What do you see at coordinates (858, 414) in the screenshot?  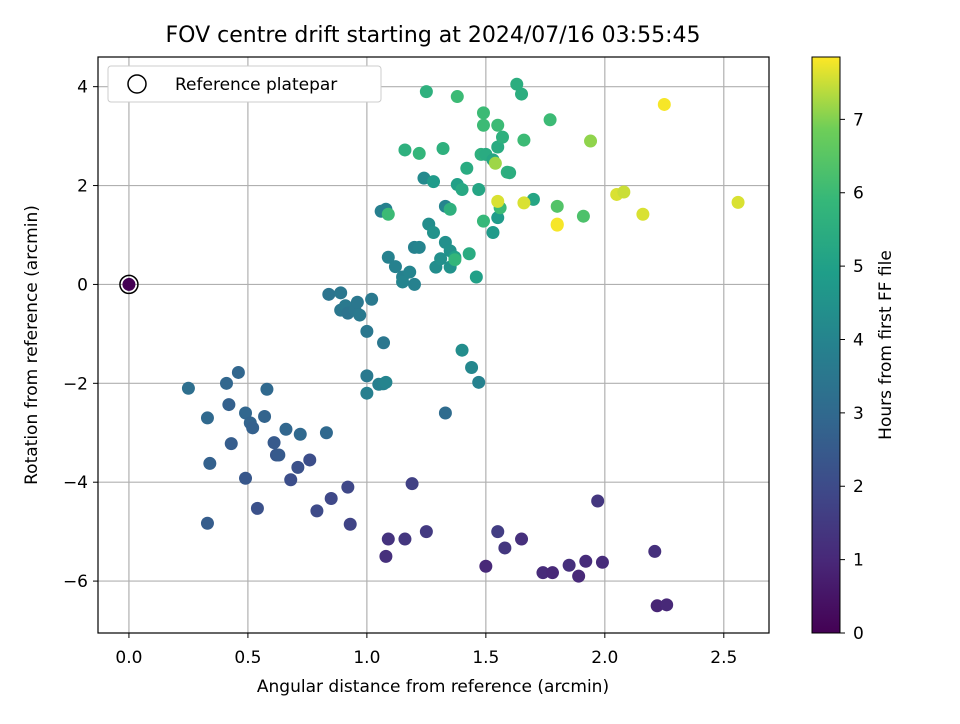 I see `colorbar-tick-label: 3` at bounding box center [858, 414].